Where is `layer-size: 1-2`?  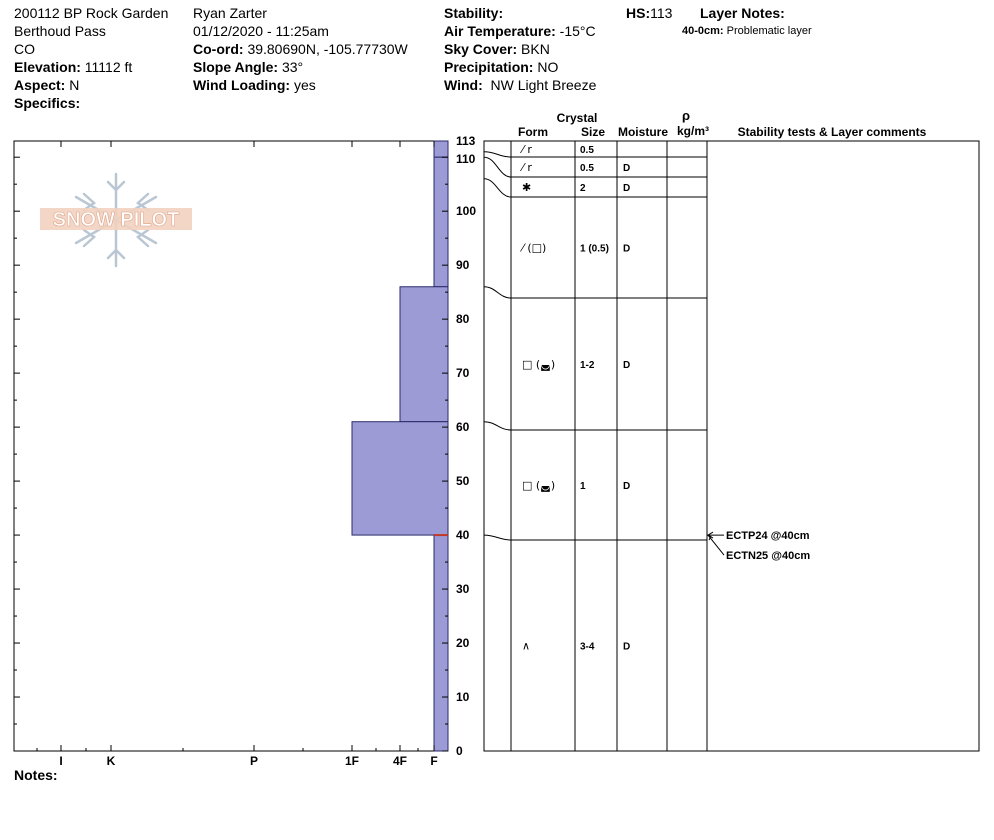 layer-size: 1-2 is located at coordinates (587, 365).